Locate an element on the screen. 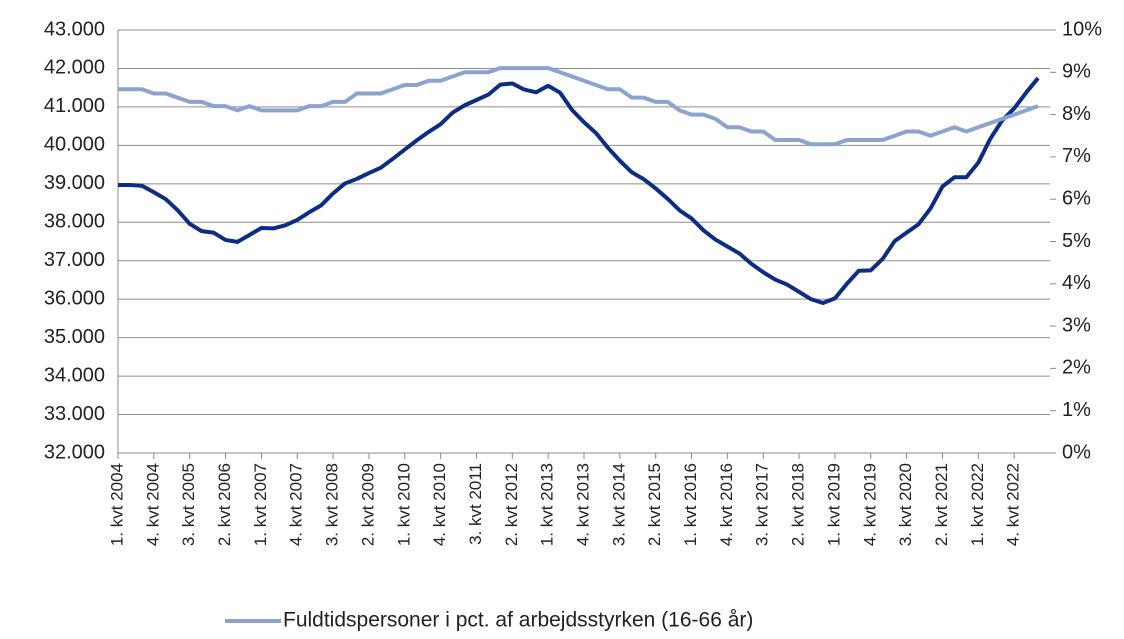 Image resolution: width=1124 pixels, height=639 pixels. x-tick-label: 2. kvt 2006 is located at coordinates (224, 504).